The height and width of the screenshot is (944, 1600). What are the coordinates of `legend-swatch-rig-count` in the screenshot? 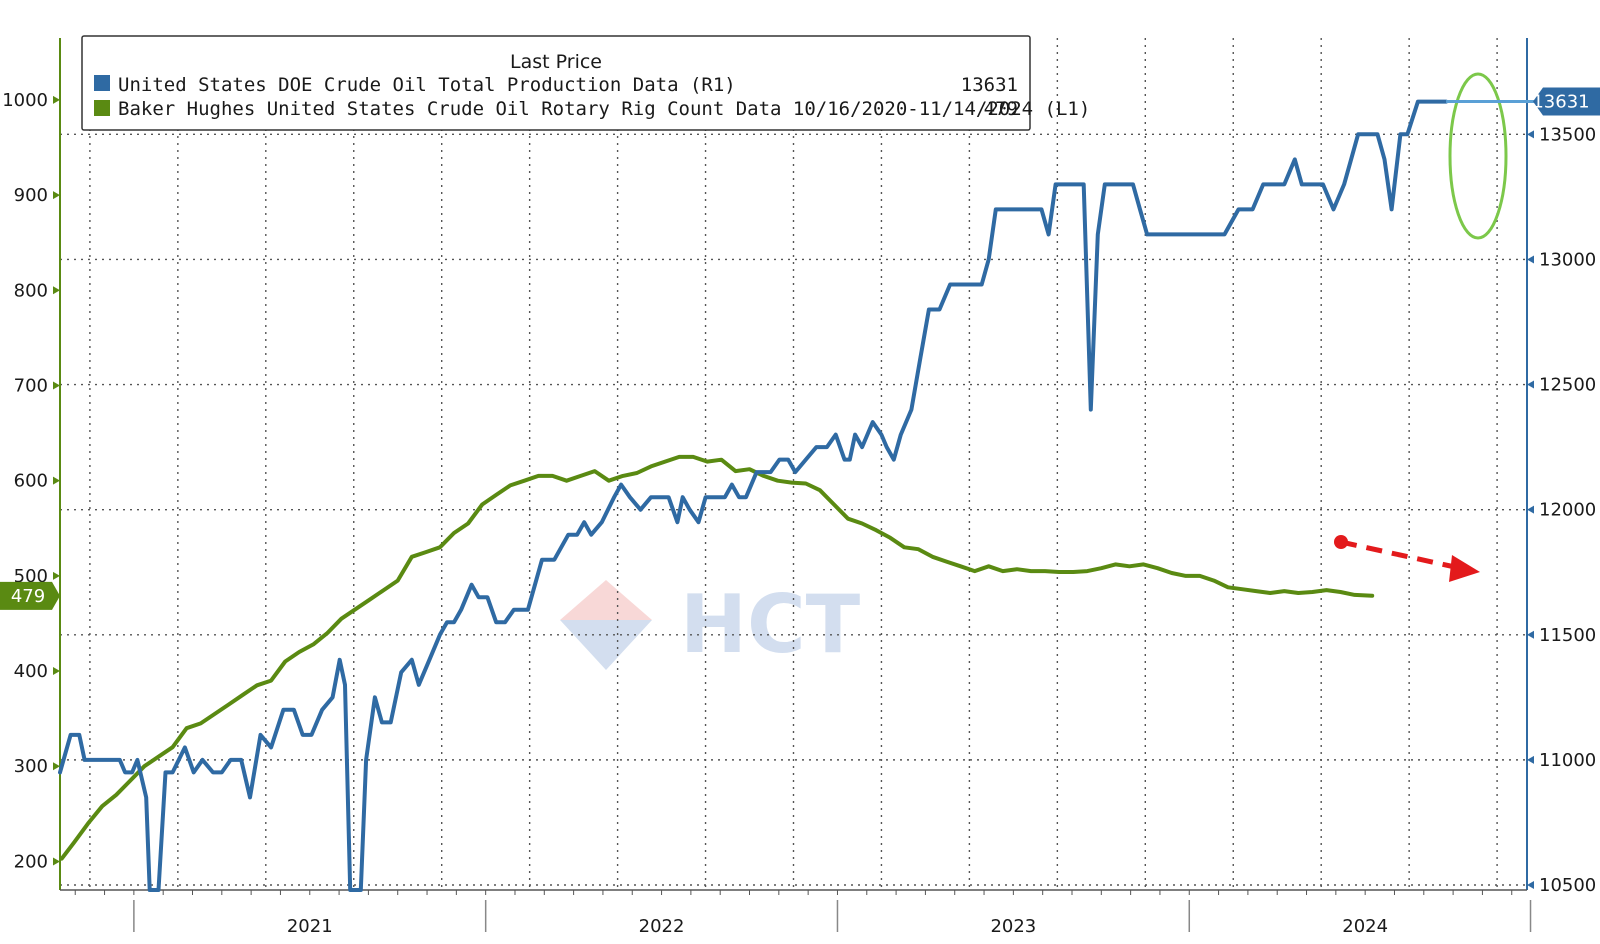 It's located at (102, 108).